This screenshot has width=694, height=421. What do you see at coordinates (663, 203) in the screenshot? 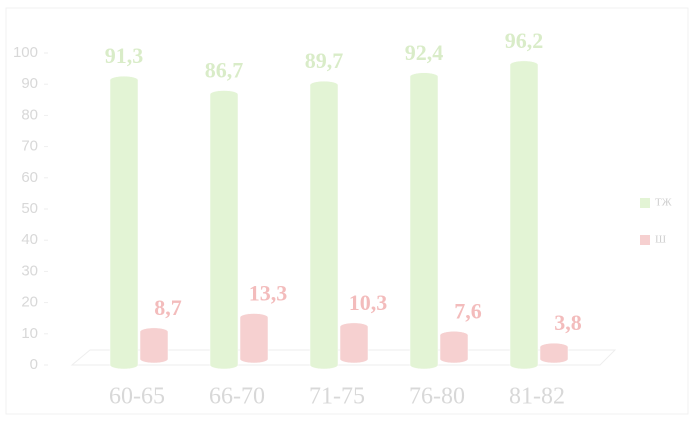
I see `legend-label: ТЖ` at bounding box center [663, 203].